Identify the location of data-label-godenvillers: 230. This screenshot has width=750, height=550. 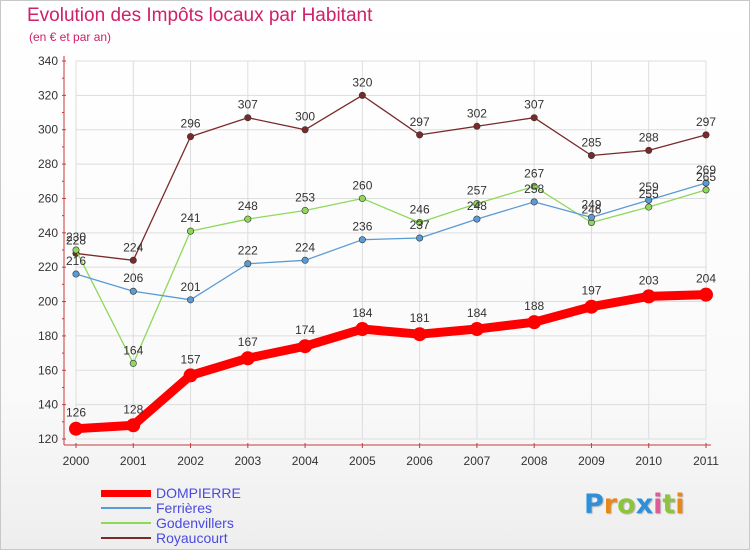
(76, 237).